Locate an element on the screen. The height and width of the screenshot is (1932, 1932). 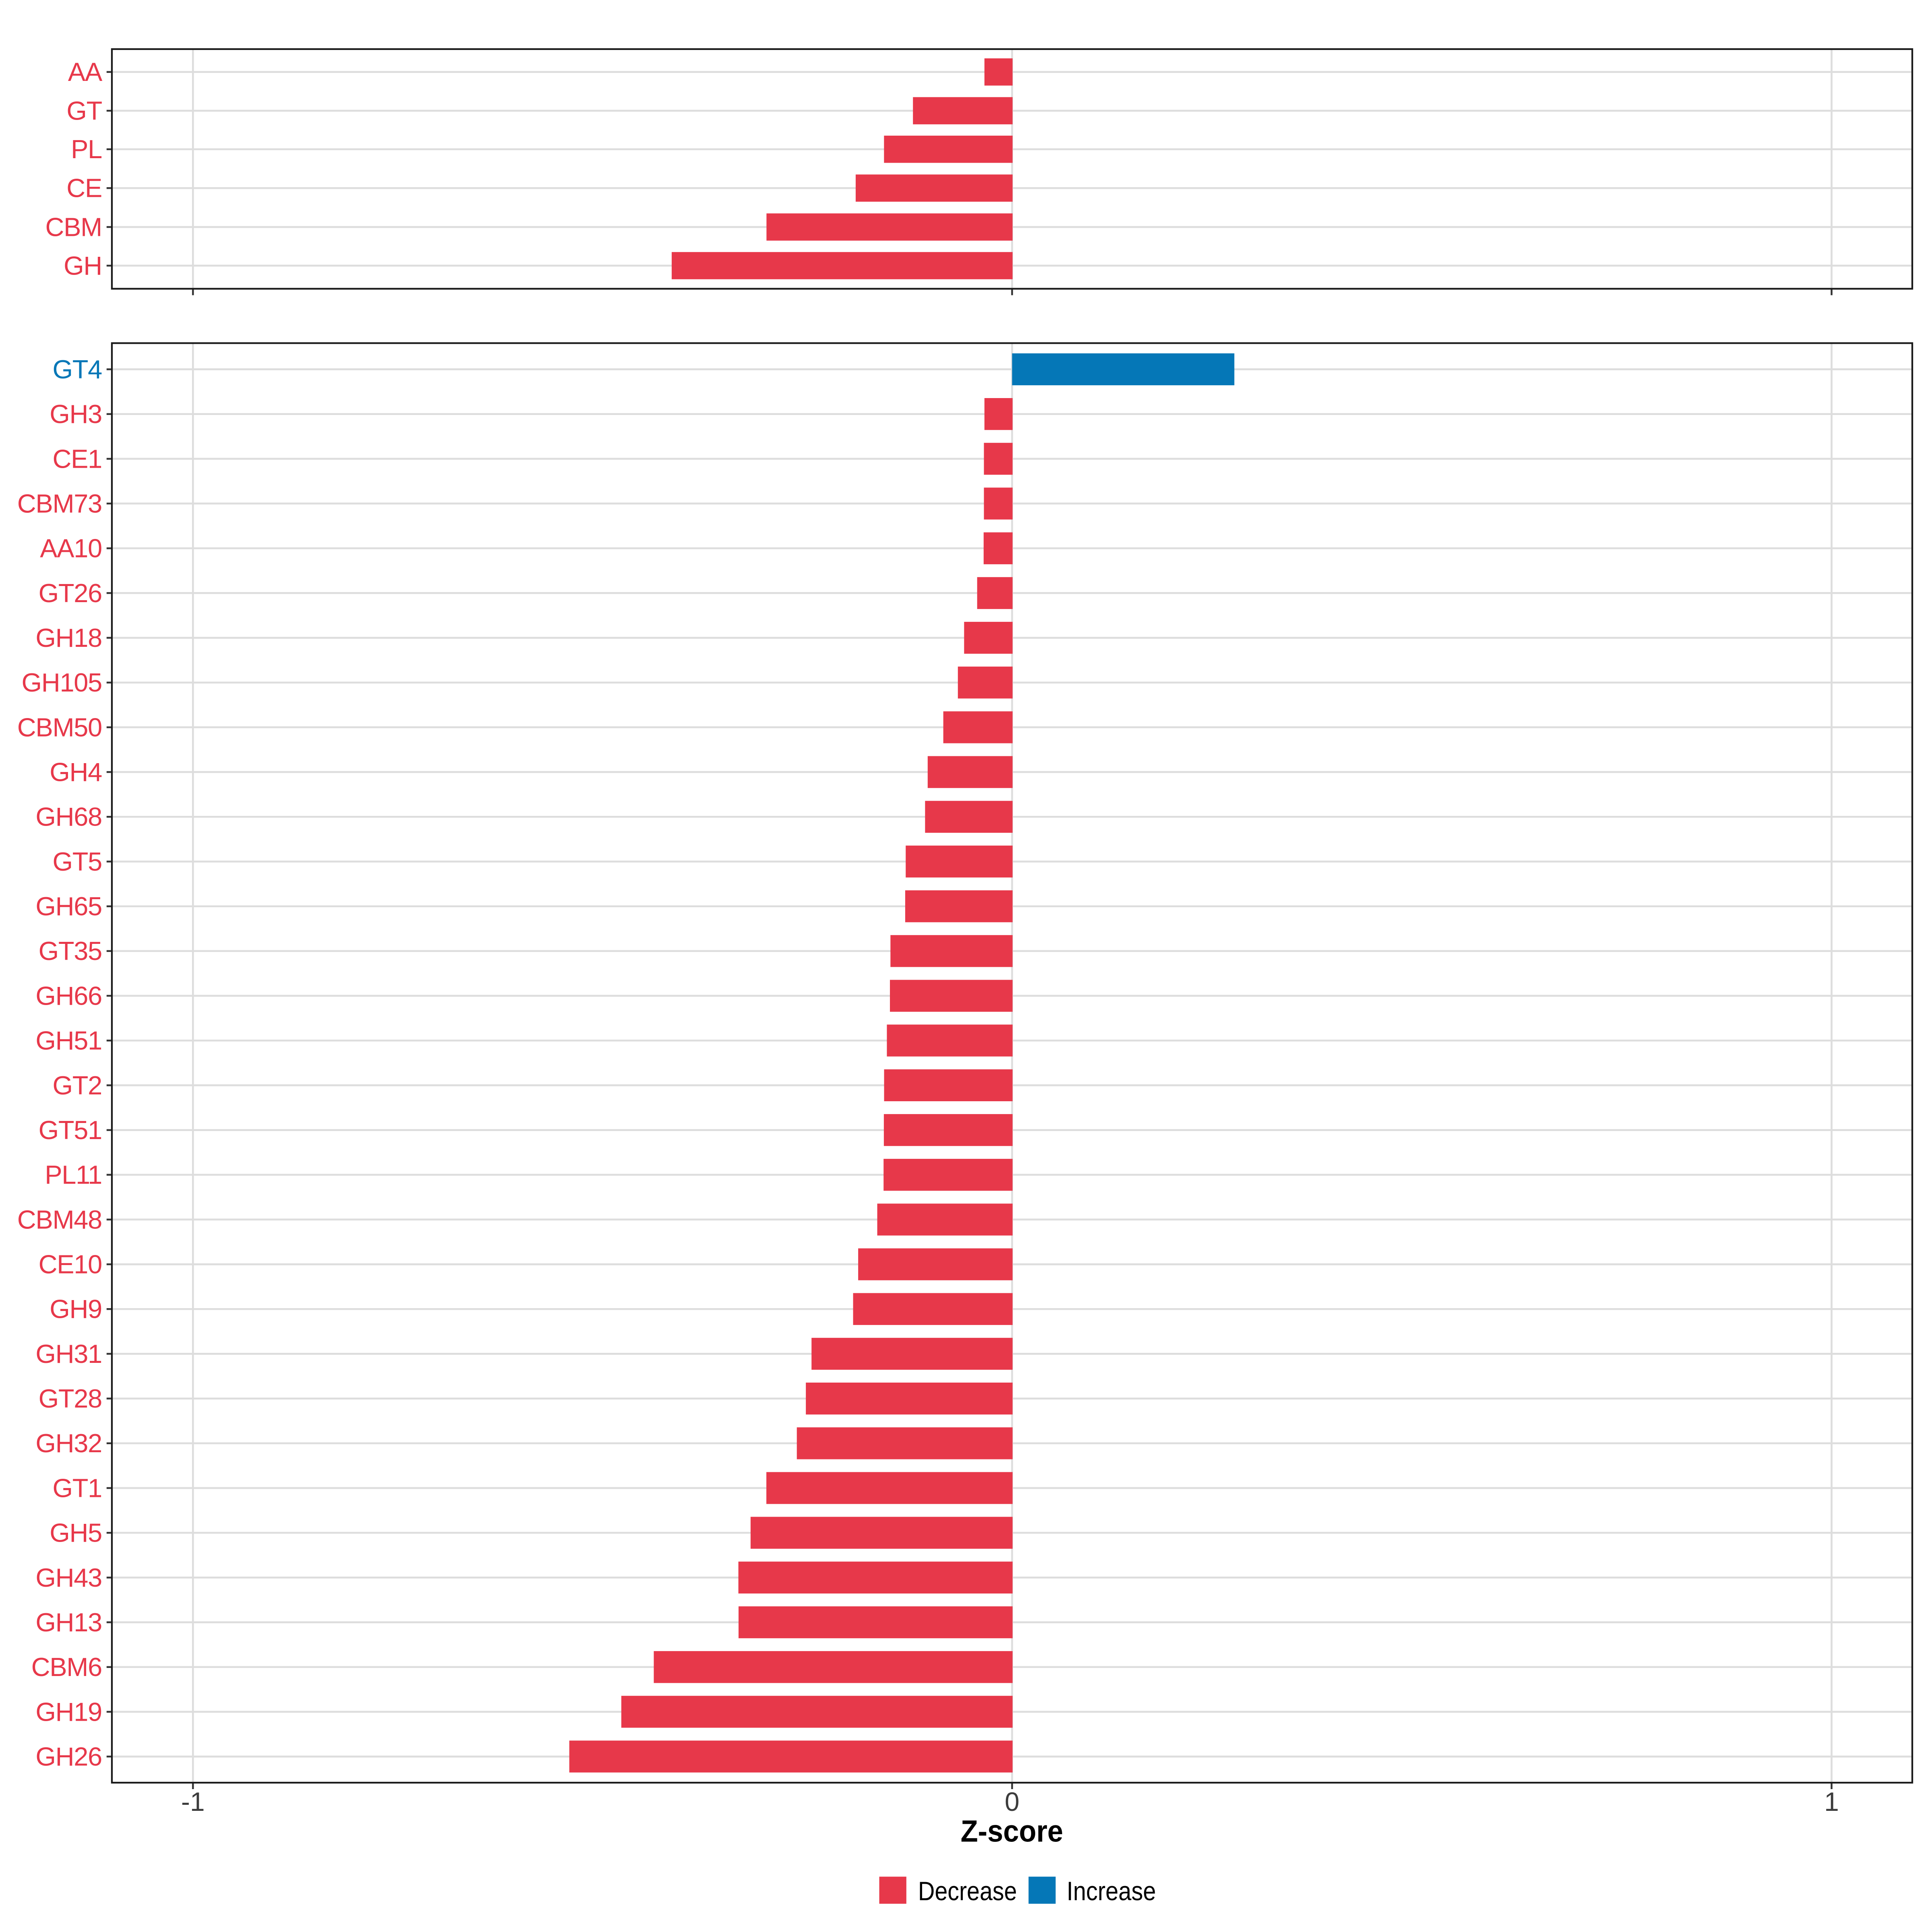
svg-text: AA10 is located at coordinates (71, 548).